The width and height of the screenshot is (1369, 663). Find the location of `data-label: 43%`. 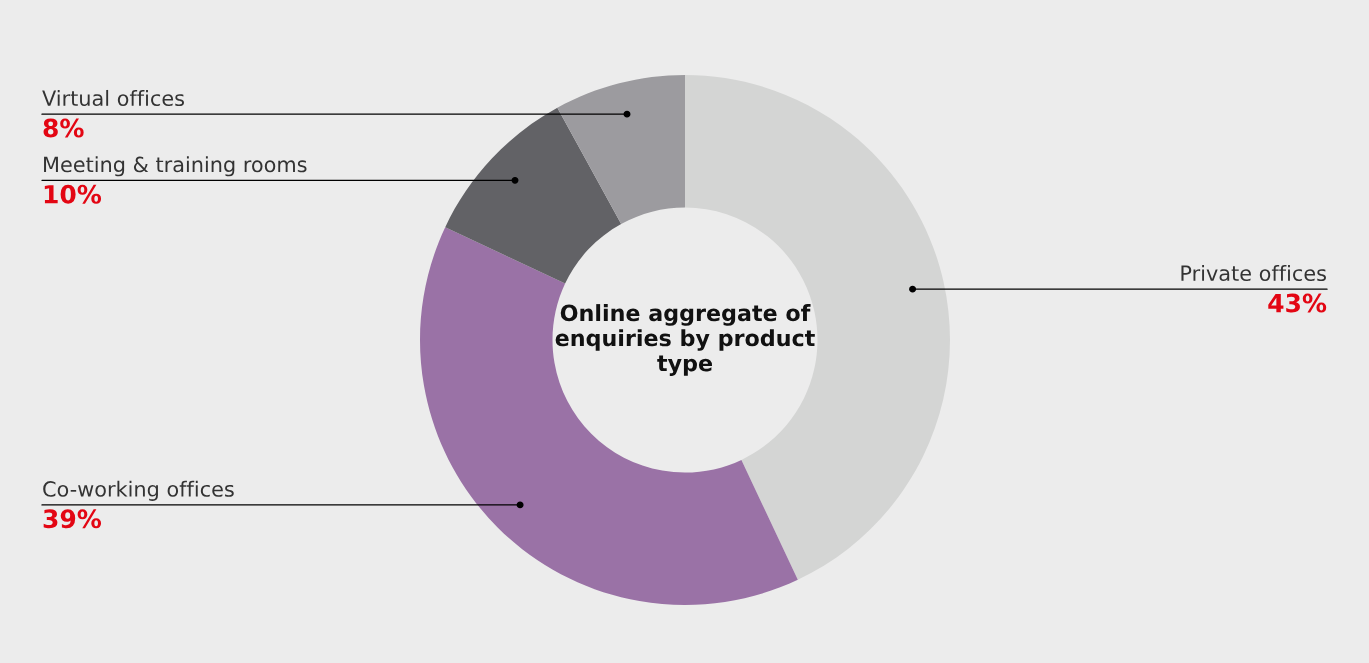

data-label: 43% is located at coordinates (1297, 303).